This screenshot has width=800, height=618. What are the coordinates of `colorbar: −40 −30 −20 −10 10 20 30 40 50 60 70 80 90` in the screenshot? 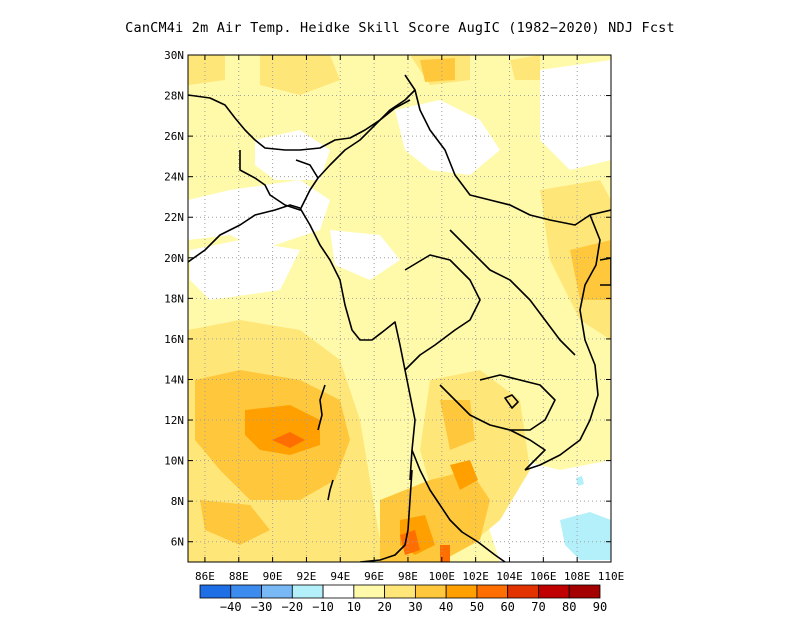 It's located at (403, 599).